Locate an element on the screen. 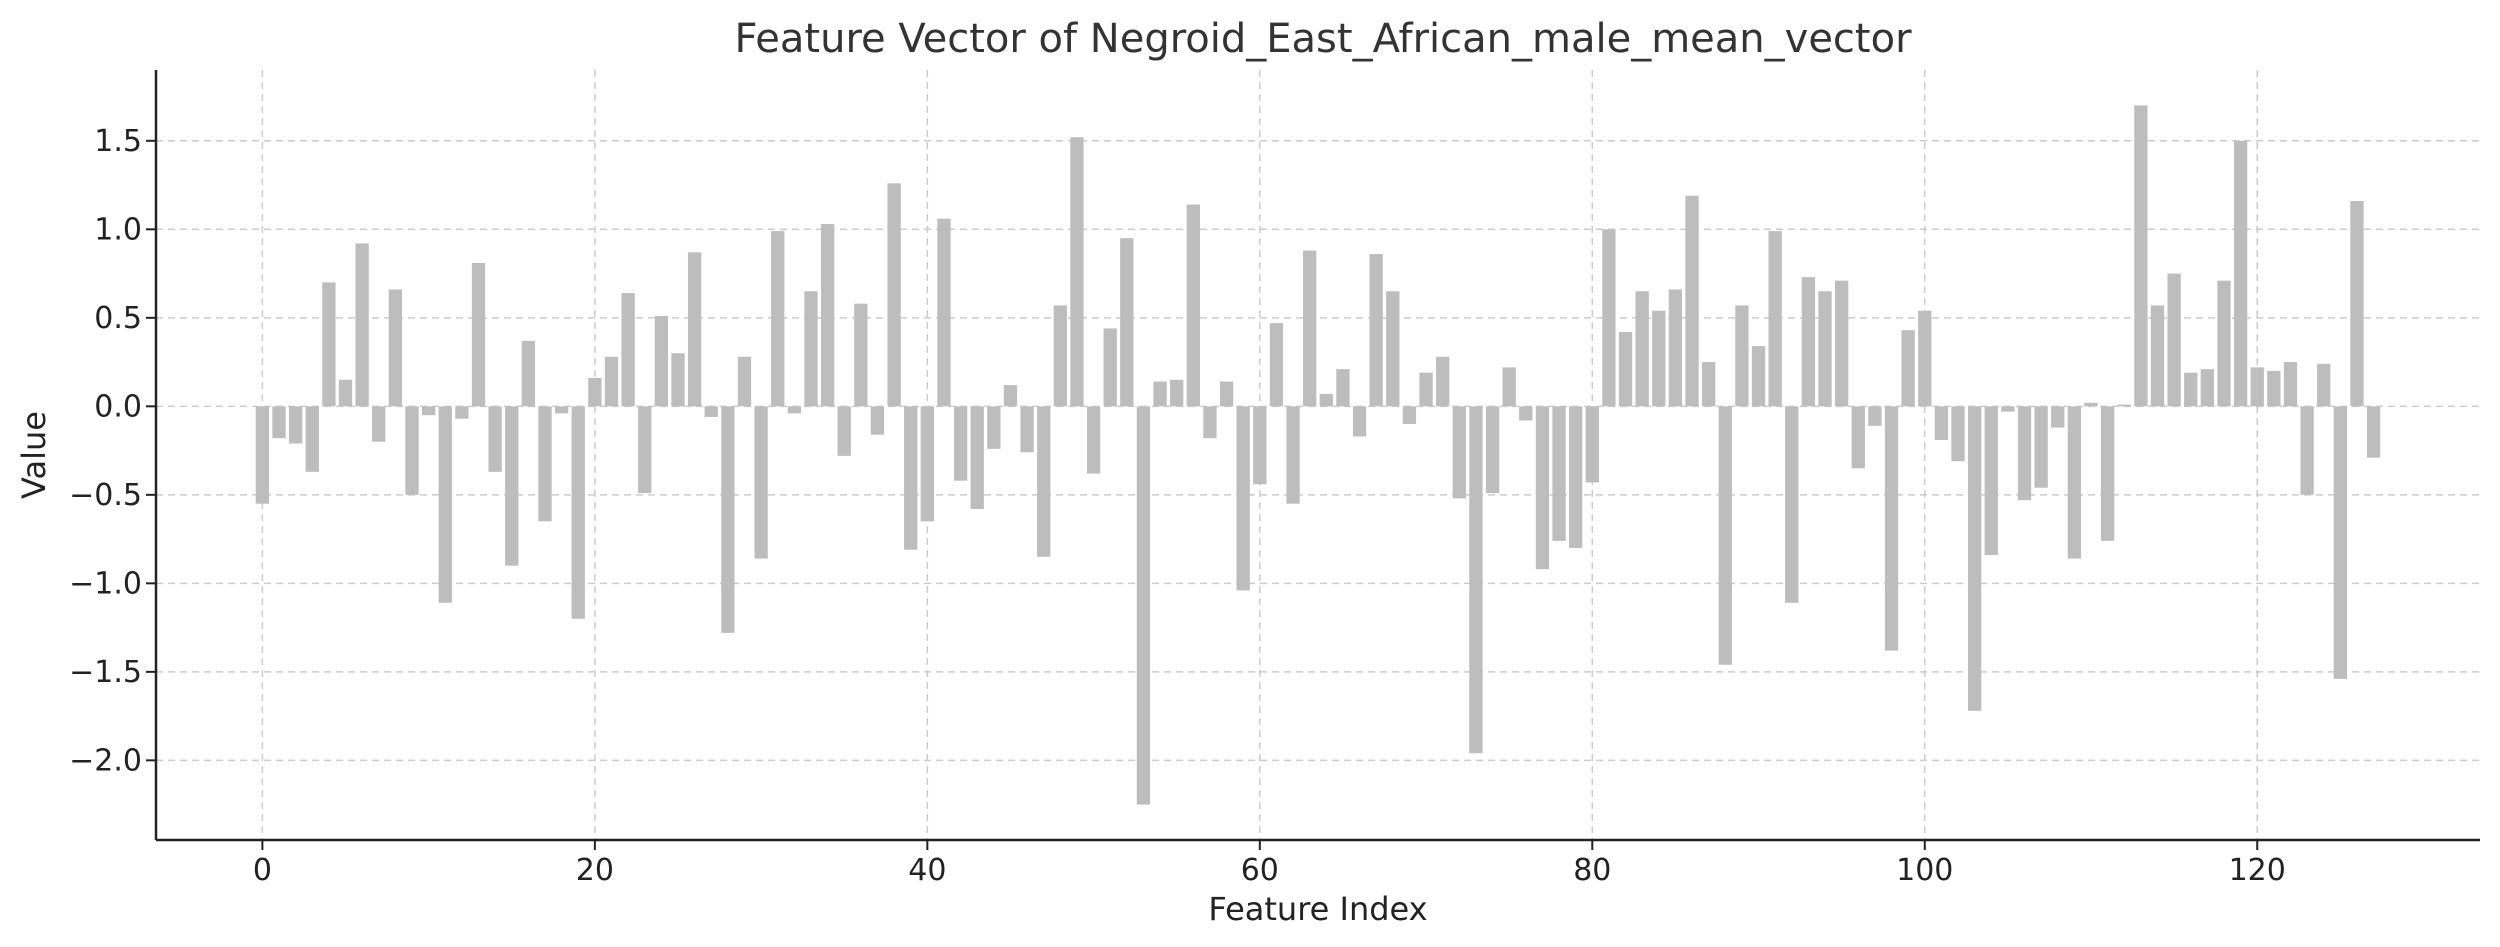 This screenshot has height=947, width=2500. y-ticks: 1.5 1.0 0.5 0.0 −0.5 −1.0 −1.5 −2.0 is located at coordinates (112, 451).